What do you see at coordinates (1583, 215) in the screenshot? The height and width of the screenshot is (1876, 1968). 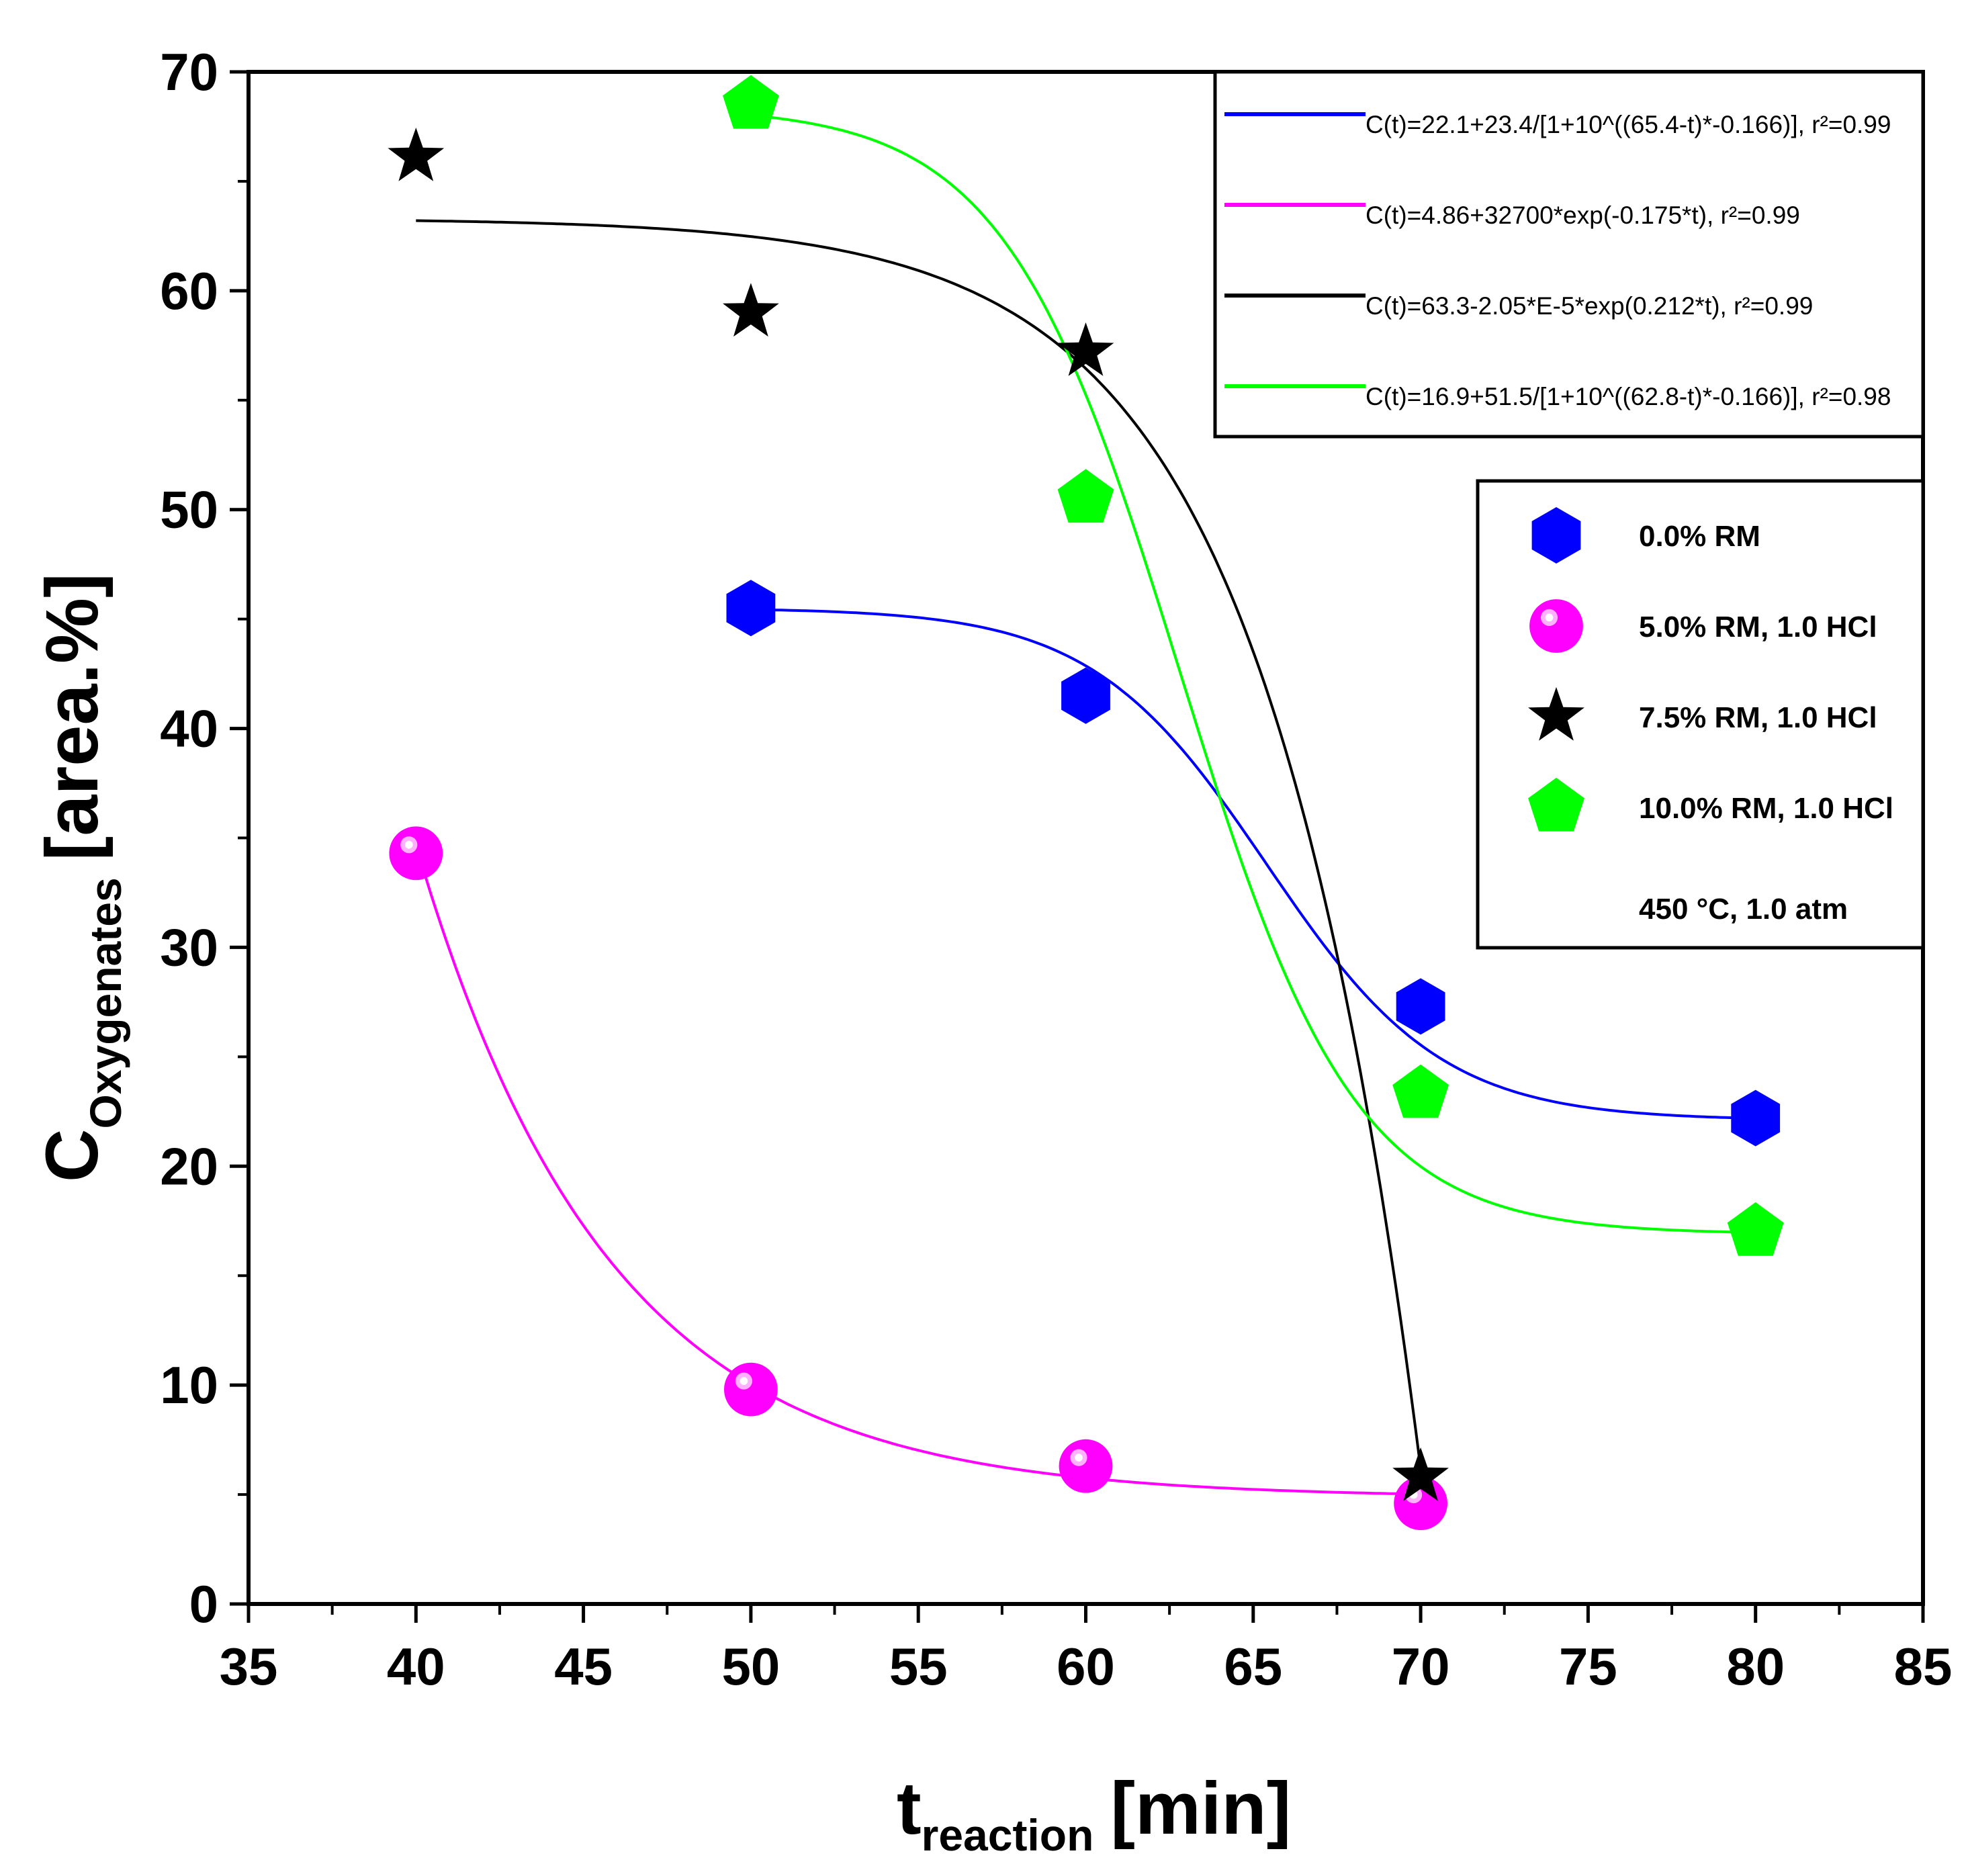 I see `fit-legend-equation: C(t)=4.86+32700*exp(-0.175*t), r²=0.99` at bounding box center [1583, 215].